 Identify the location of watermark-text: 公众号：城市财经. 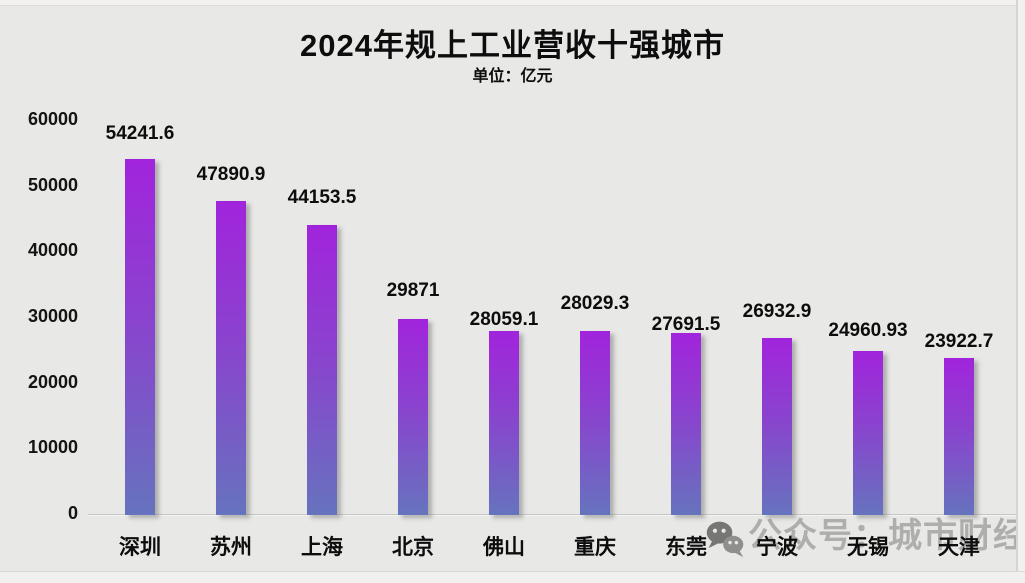
(886, 536).